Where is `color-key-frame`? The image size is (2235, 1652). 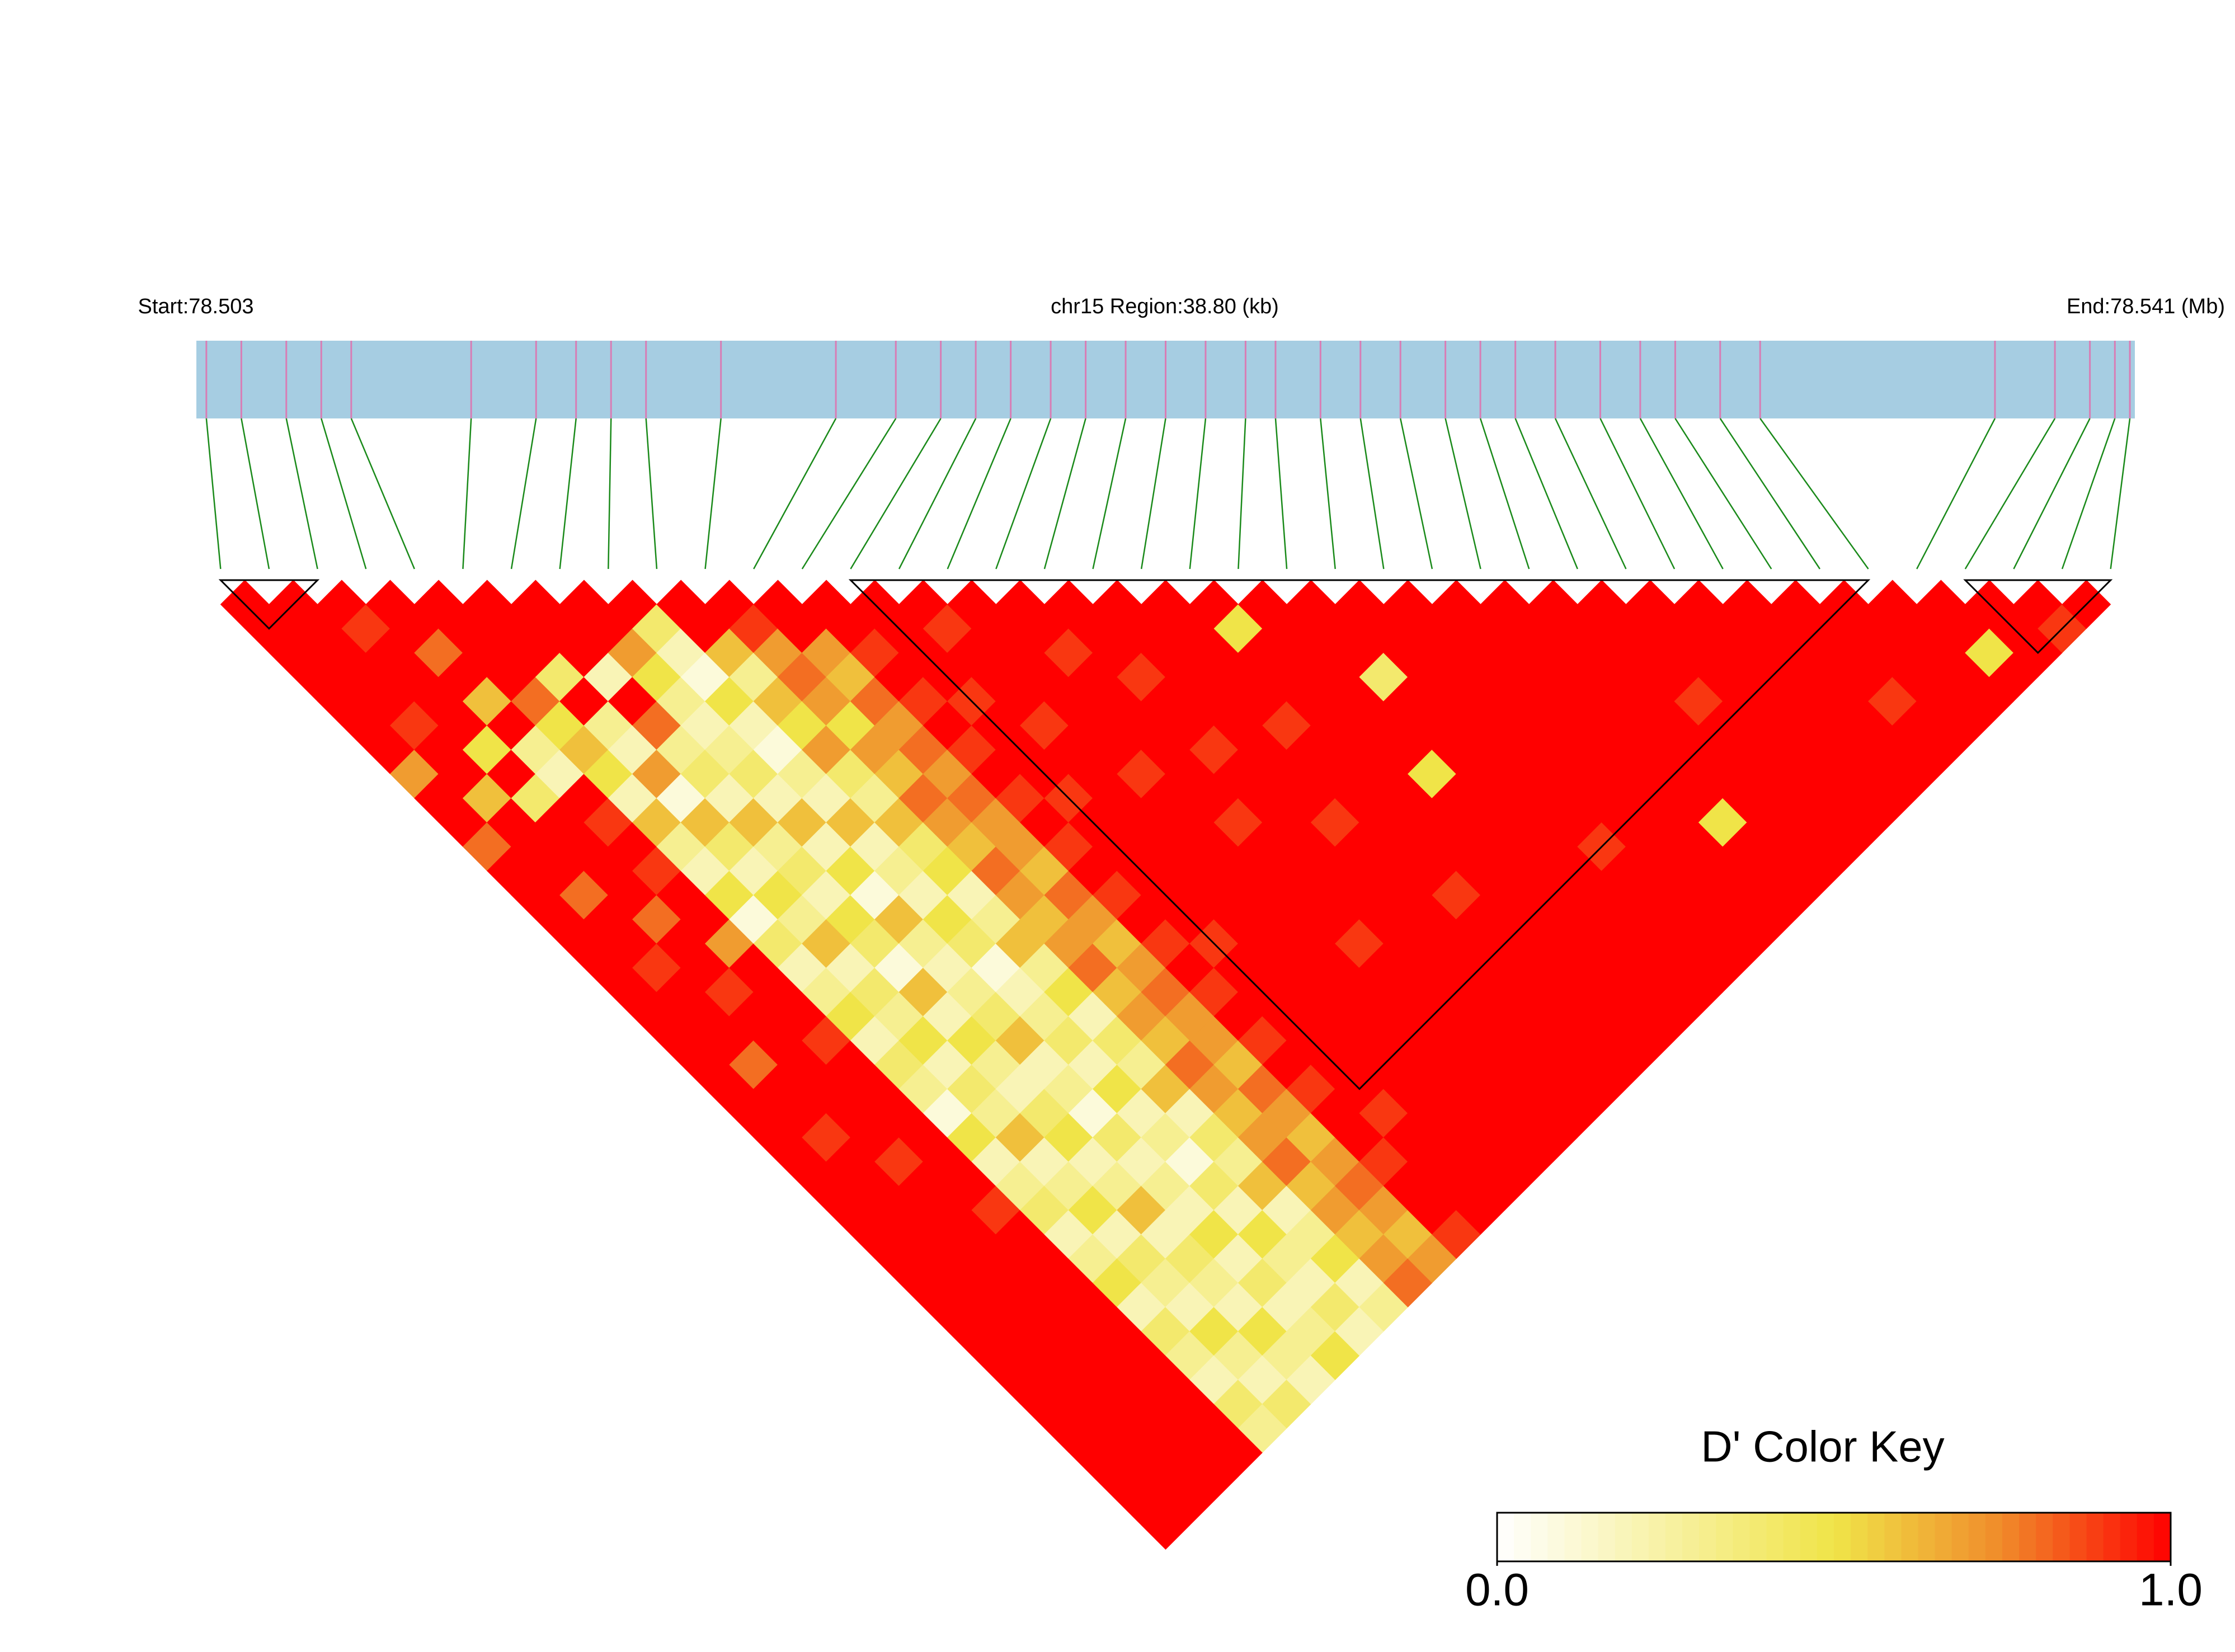 color-key-frame is located at coordinates (1834, 1537).